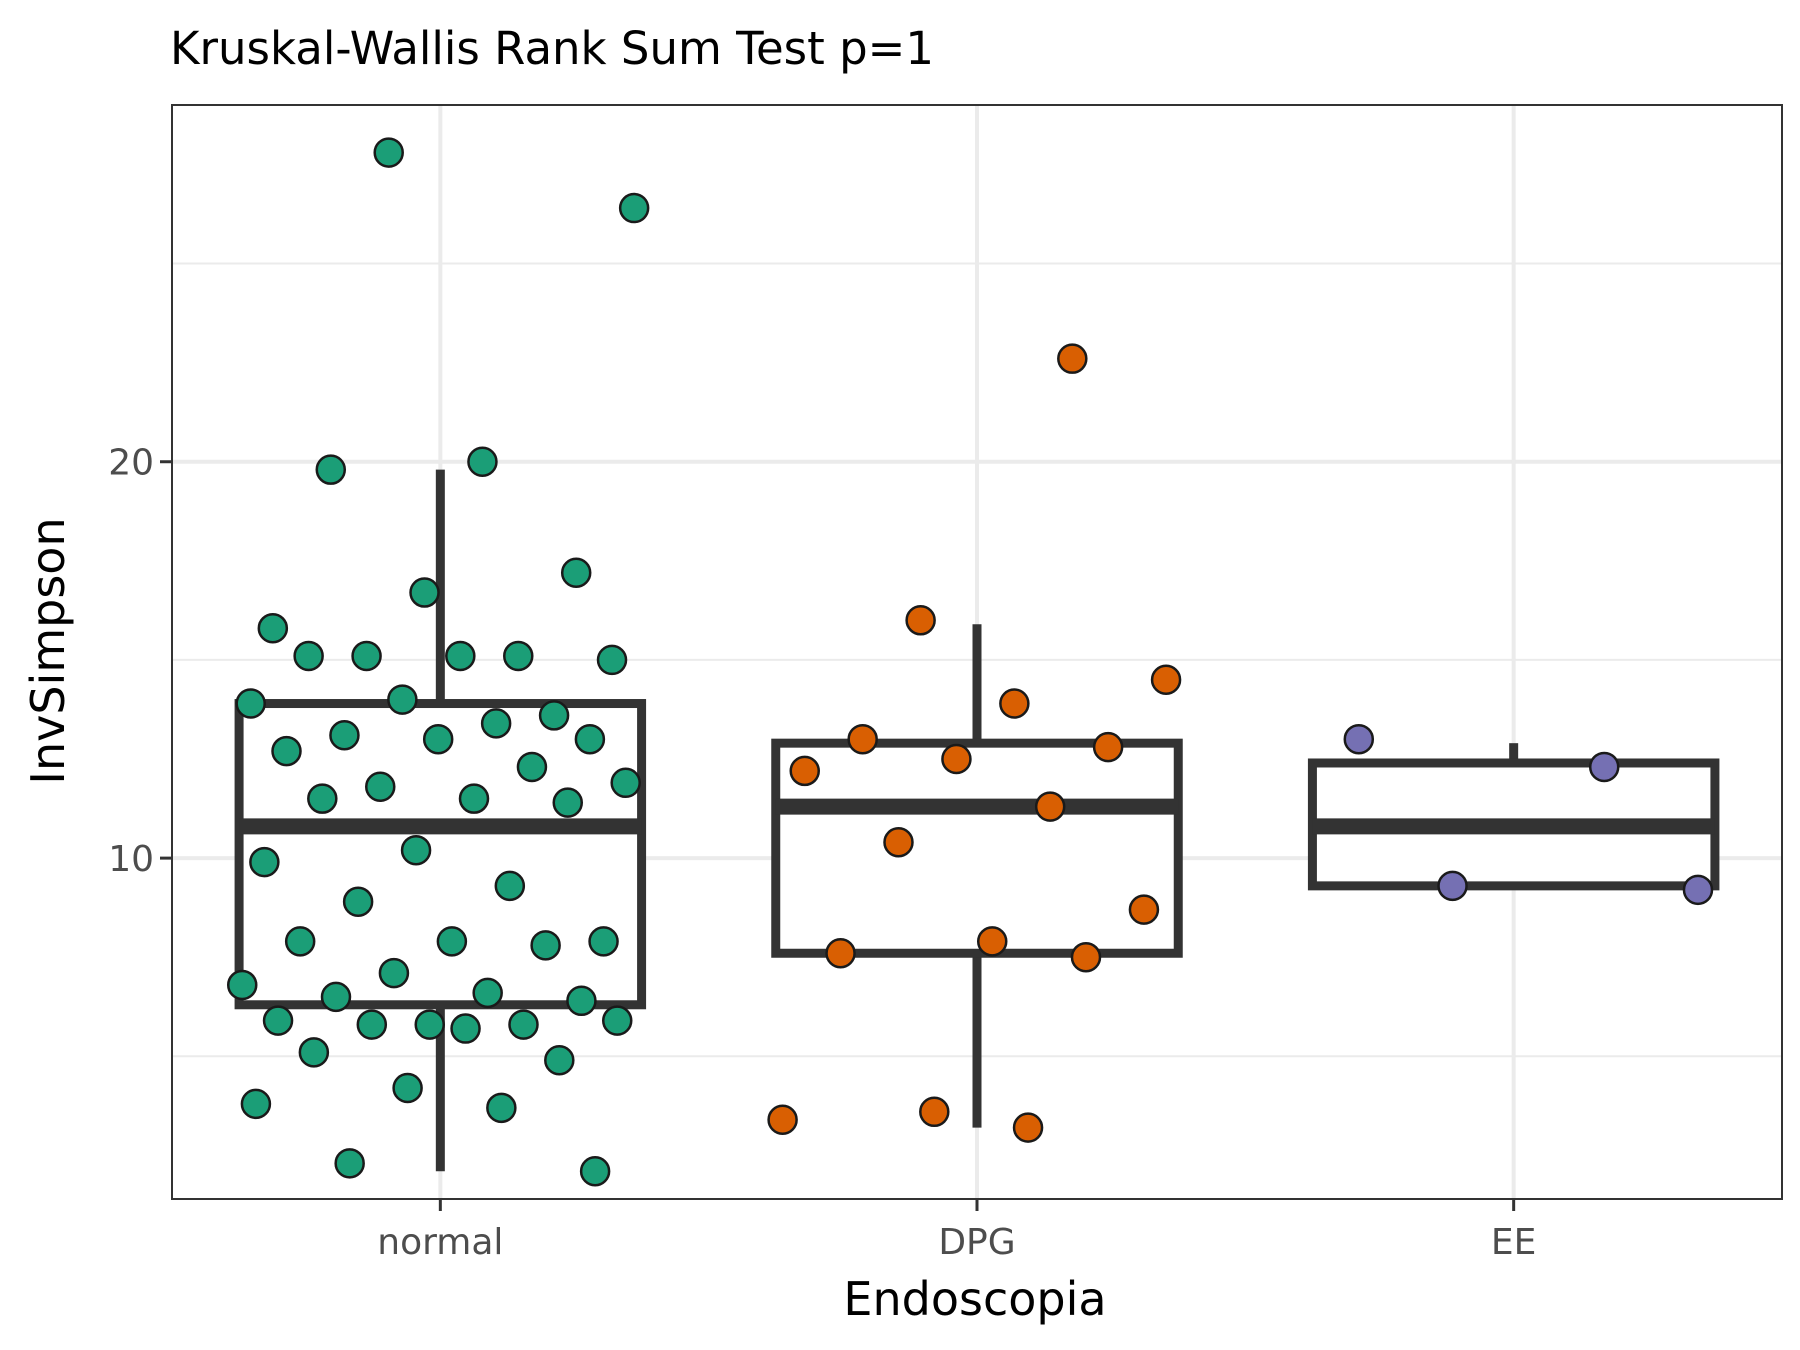  Describe the element at coordinates (552, 48) in the screenshot. I see `chart-title: Kruskal-Wallis Rank Sum Test p=1` at that location.